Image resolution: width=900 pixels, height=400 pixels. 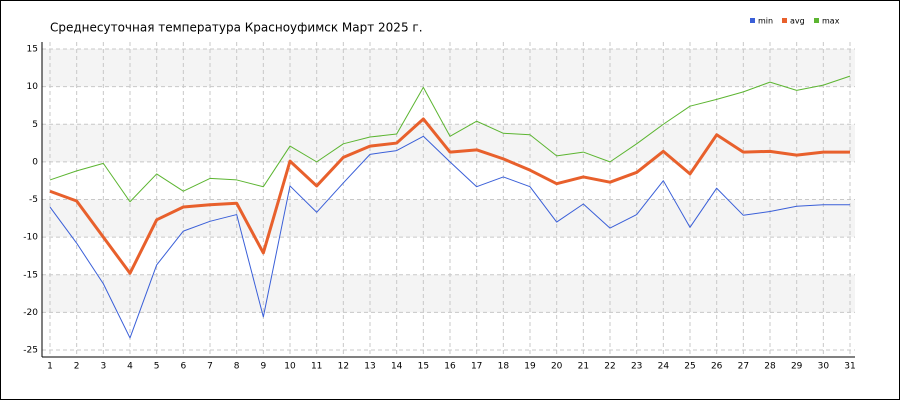 I want to click on x-tick-label: 5, so click(x=157, y=367).